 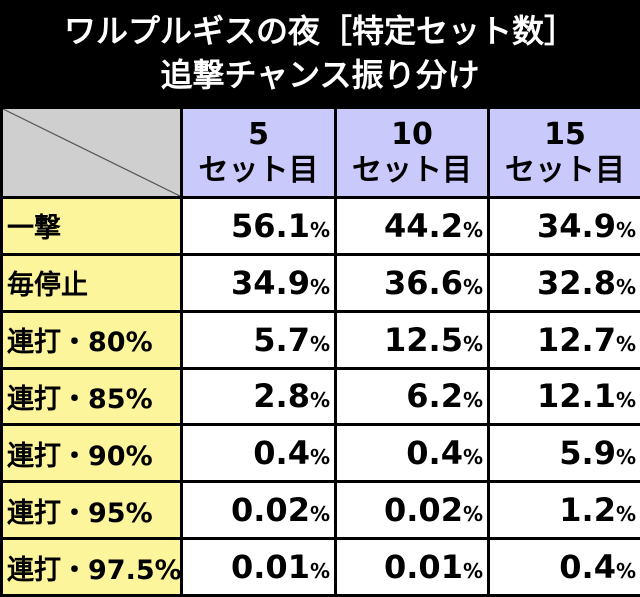 What do you see at coordinates (423, 339) in the screenshot?
I see `value-number: 12.5` at bounding box center [423, 339].